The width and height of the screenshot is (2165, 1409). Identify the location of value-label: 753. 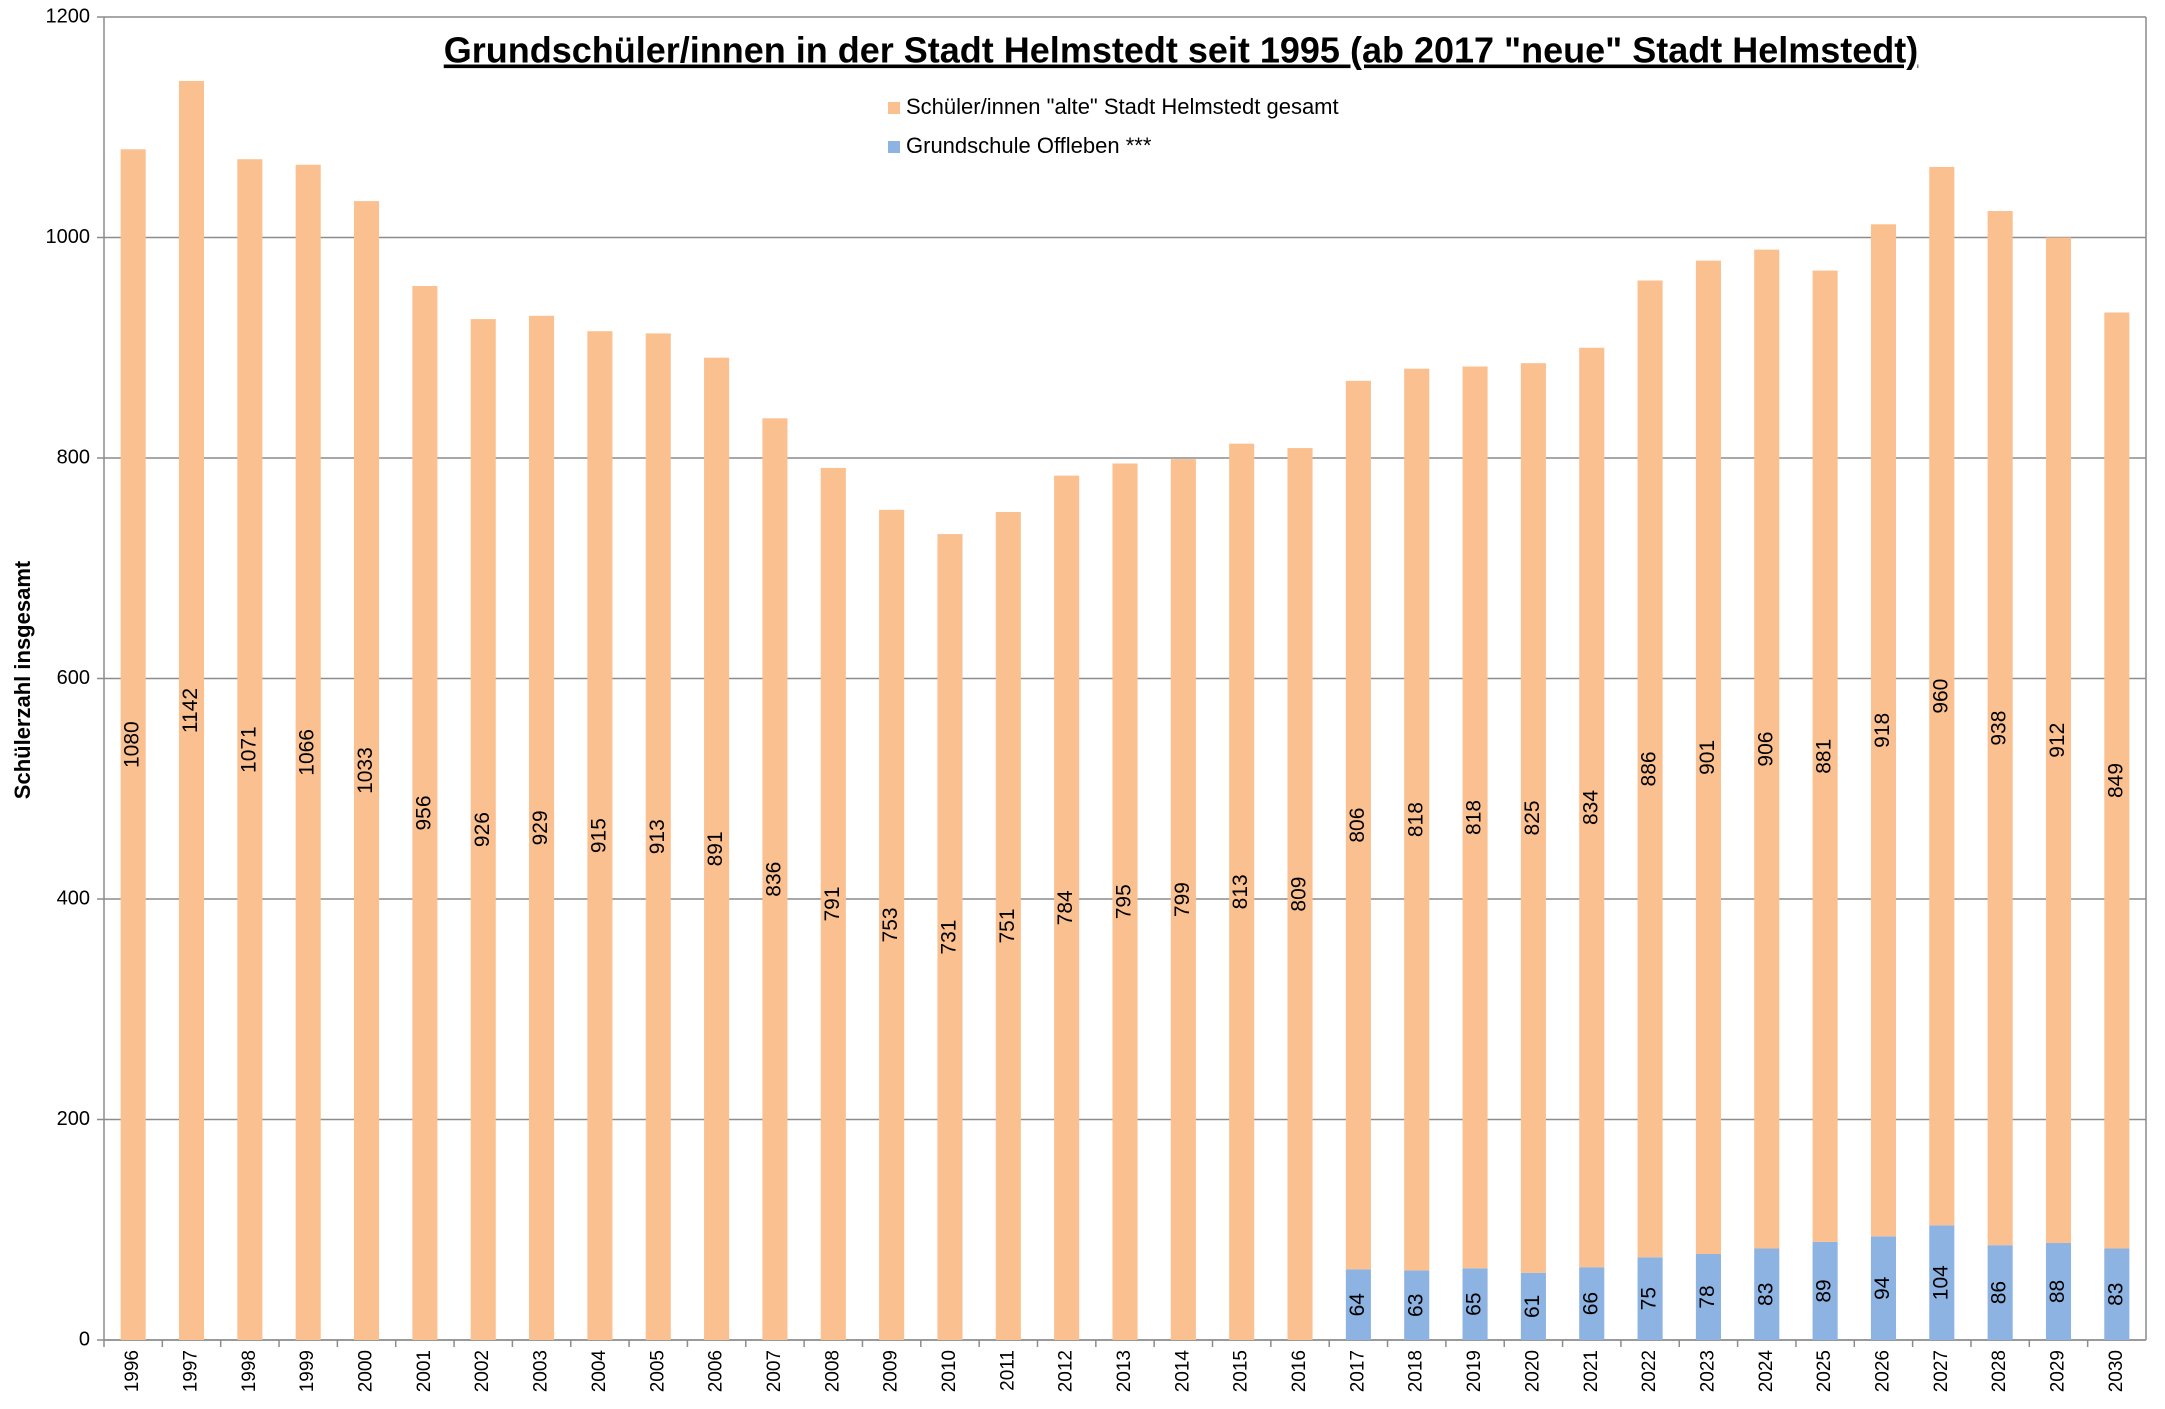
(890, 924).